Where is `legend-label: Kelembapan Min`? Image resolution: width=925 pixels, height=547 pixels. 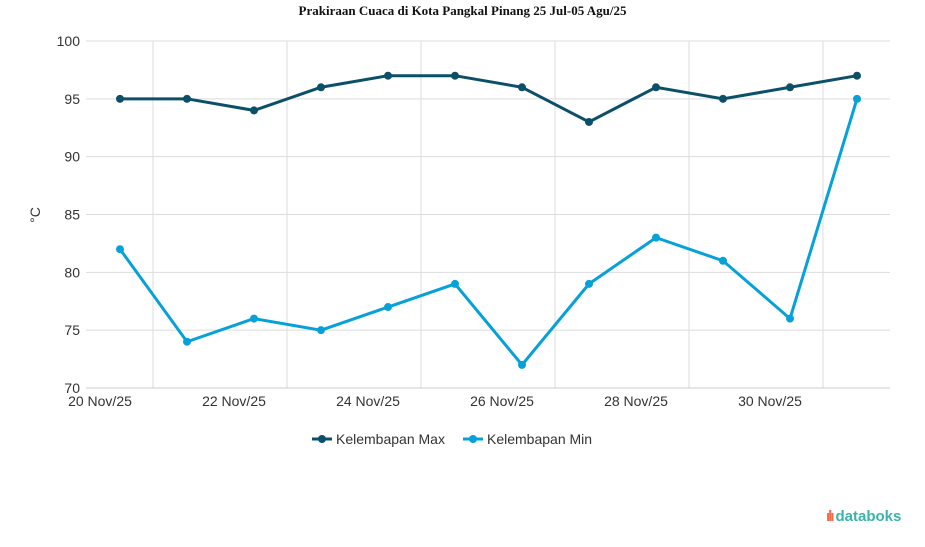 legend-label: Kelembapan Min is located at coordinates (539, 439).